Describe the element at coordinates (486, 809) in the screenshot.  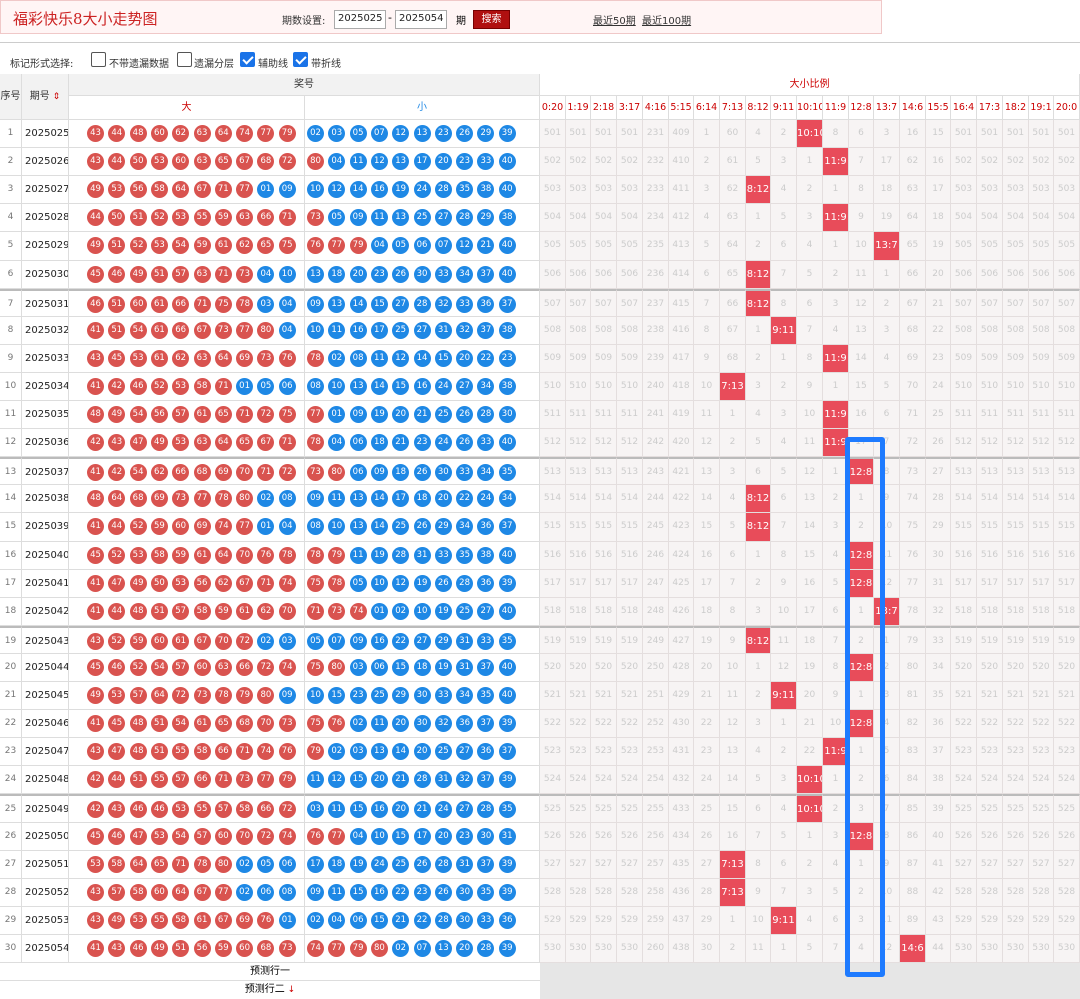
I see `ball: 28` at that location.